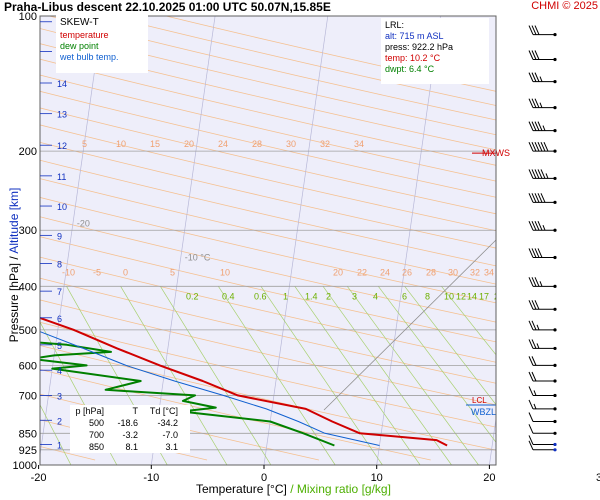  What do you see at coordinates (171, 447) in the screenshot?
I see `table-cell: 3.1` at bounding box center [171, 447].